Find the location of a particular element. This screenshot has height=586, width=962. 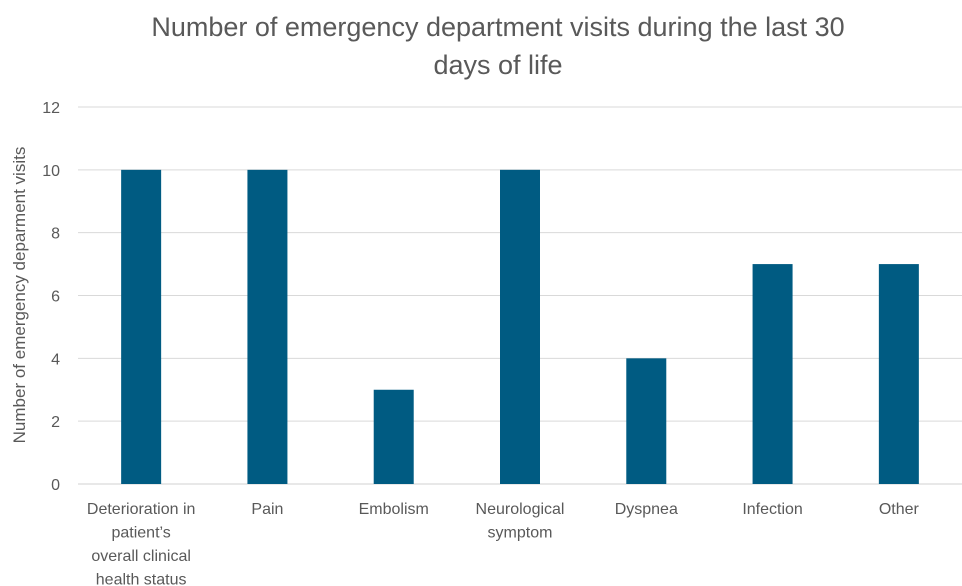

chart-title-line-2: days of life is located at coordinates (498, 65).